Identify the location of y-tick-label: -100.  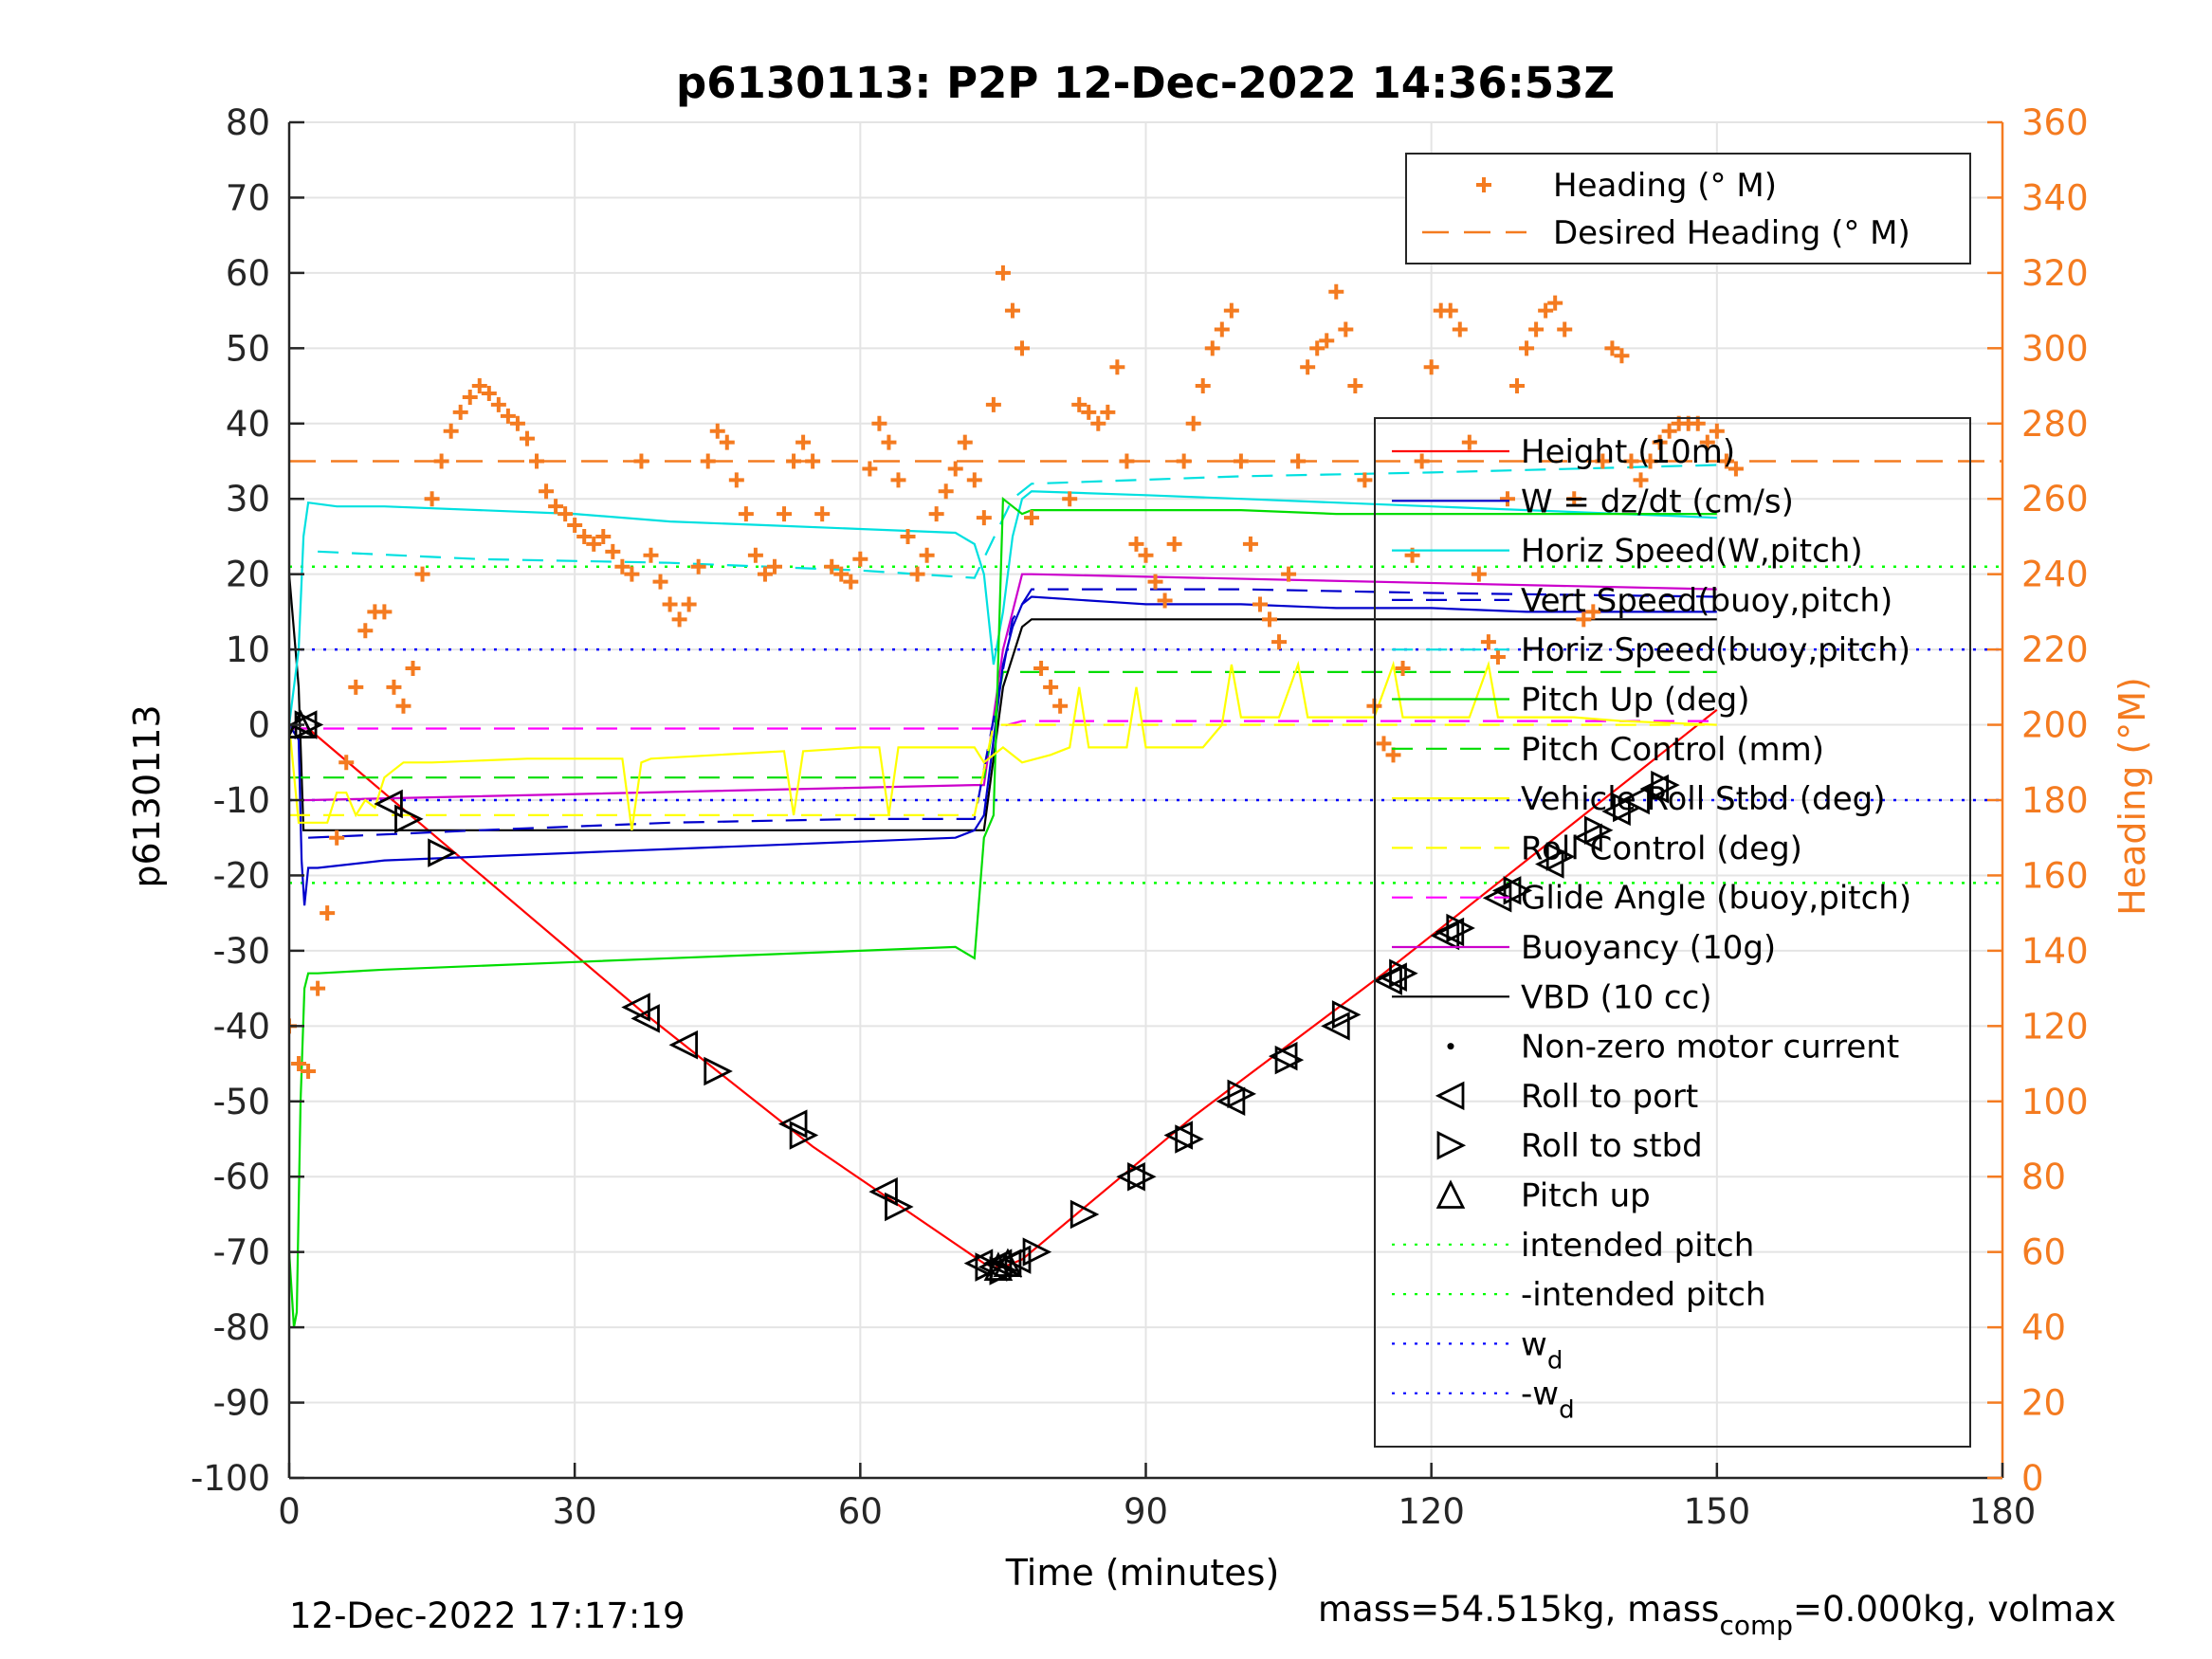
(230, 1478).